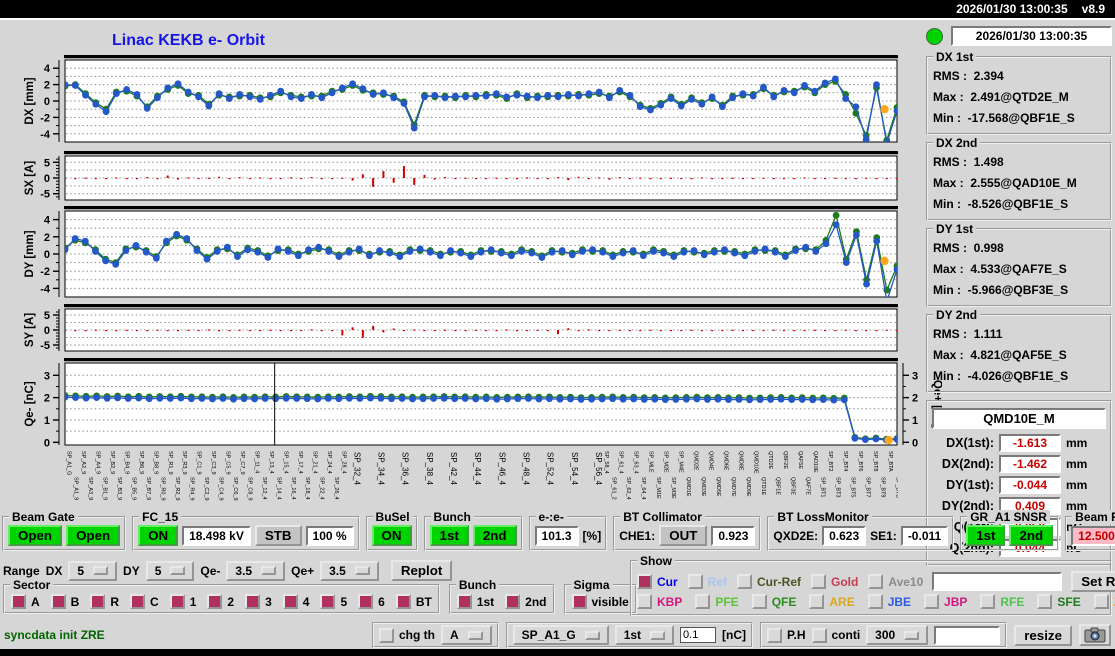 The width and height of the screenshot is (1115, 656). What do you see at coordinates (477, 585) in the screenshot?
I see `group-title: Bunch` at bounding box center [477, 585].